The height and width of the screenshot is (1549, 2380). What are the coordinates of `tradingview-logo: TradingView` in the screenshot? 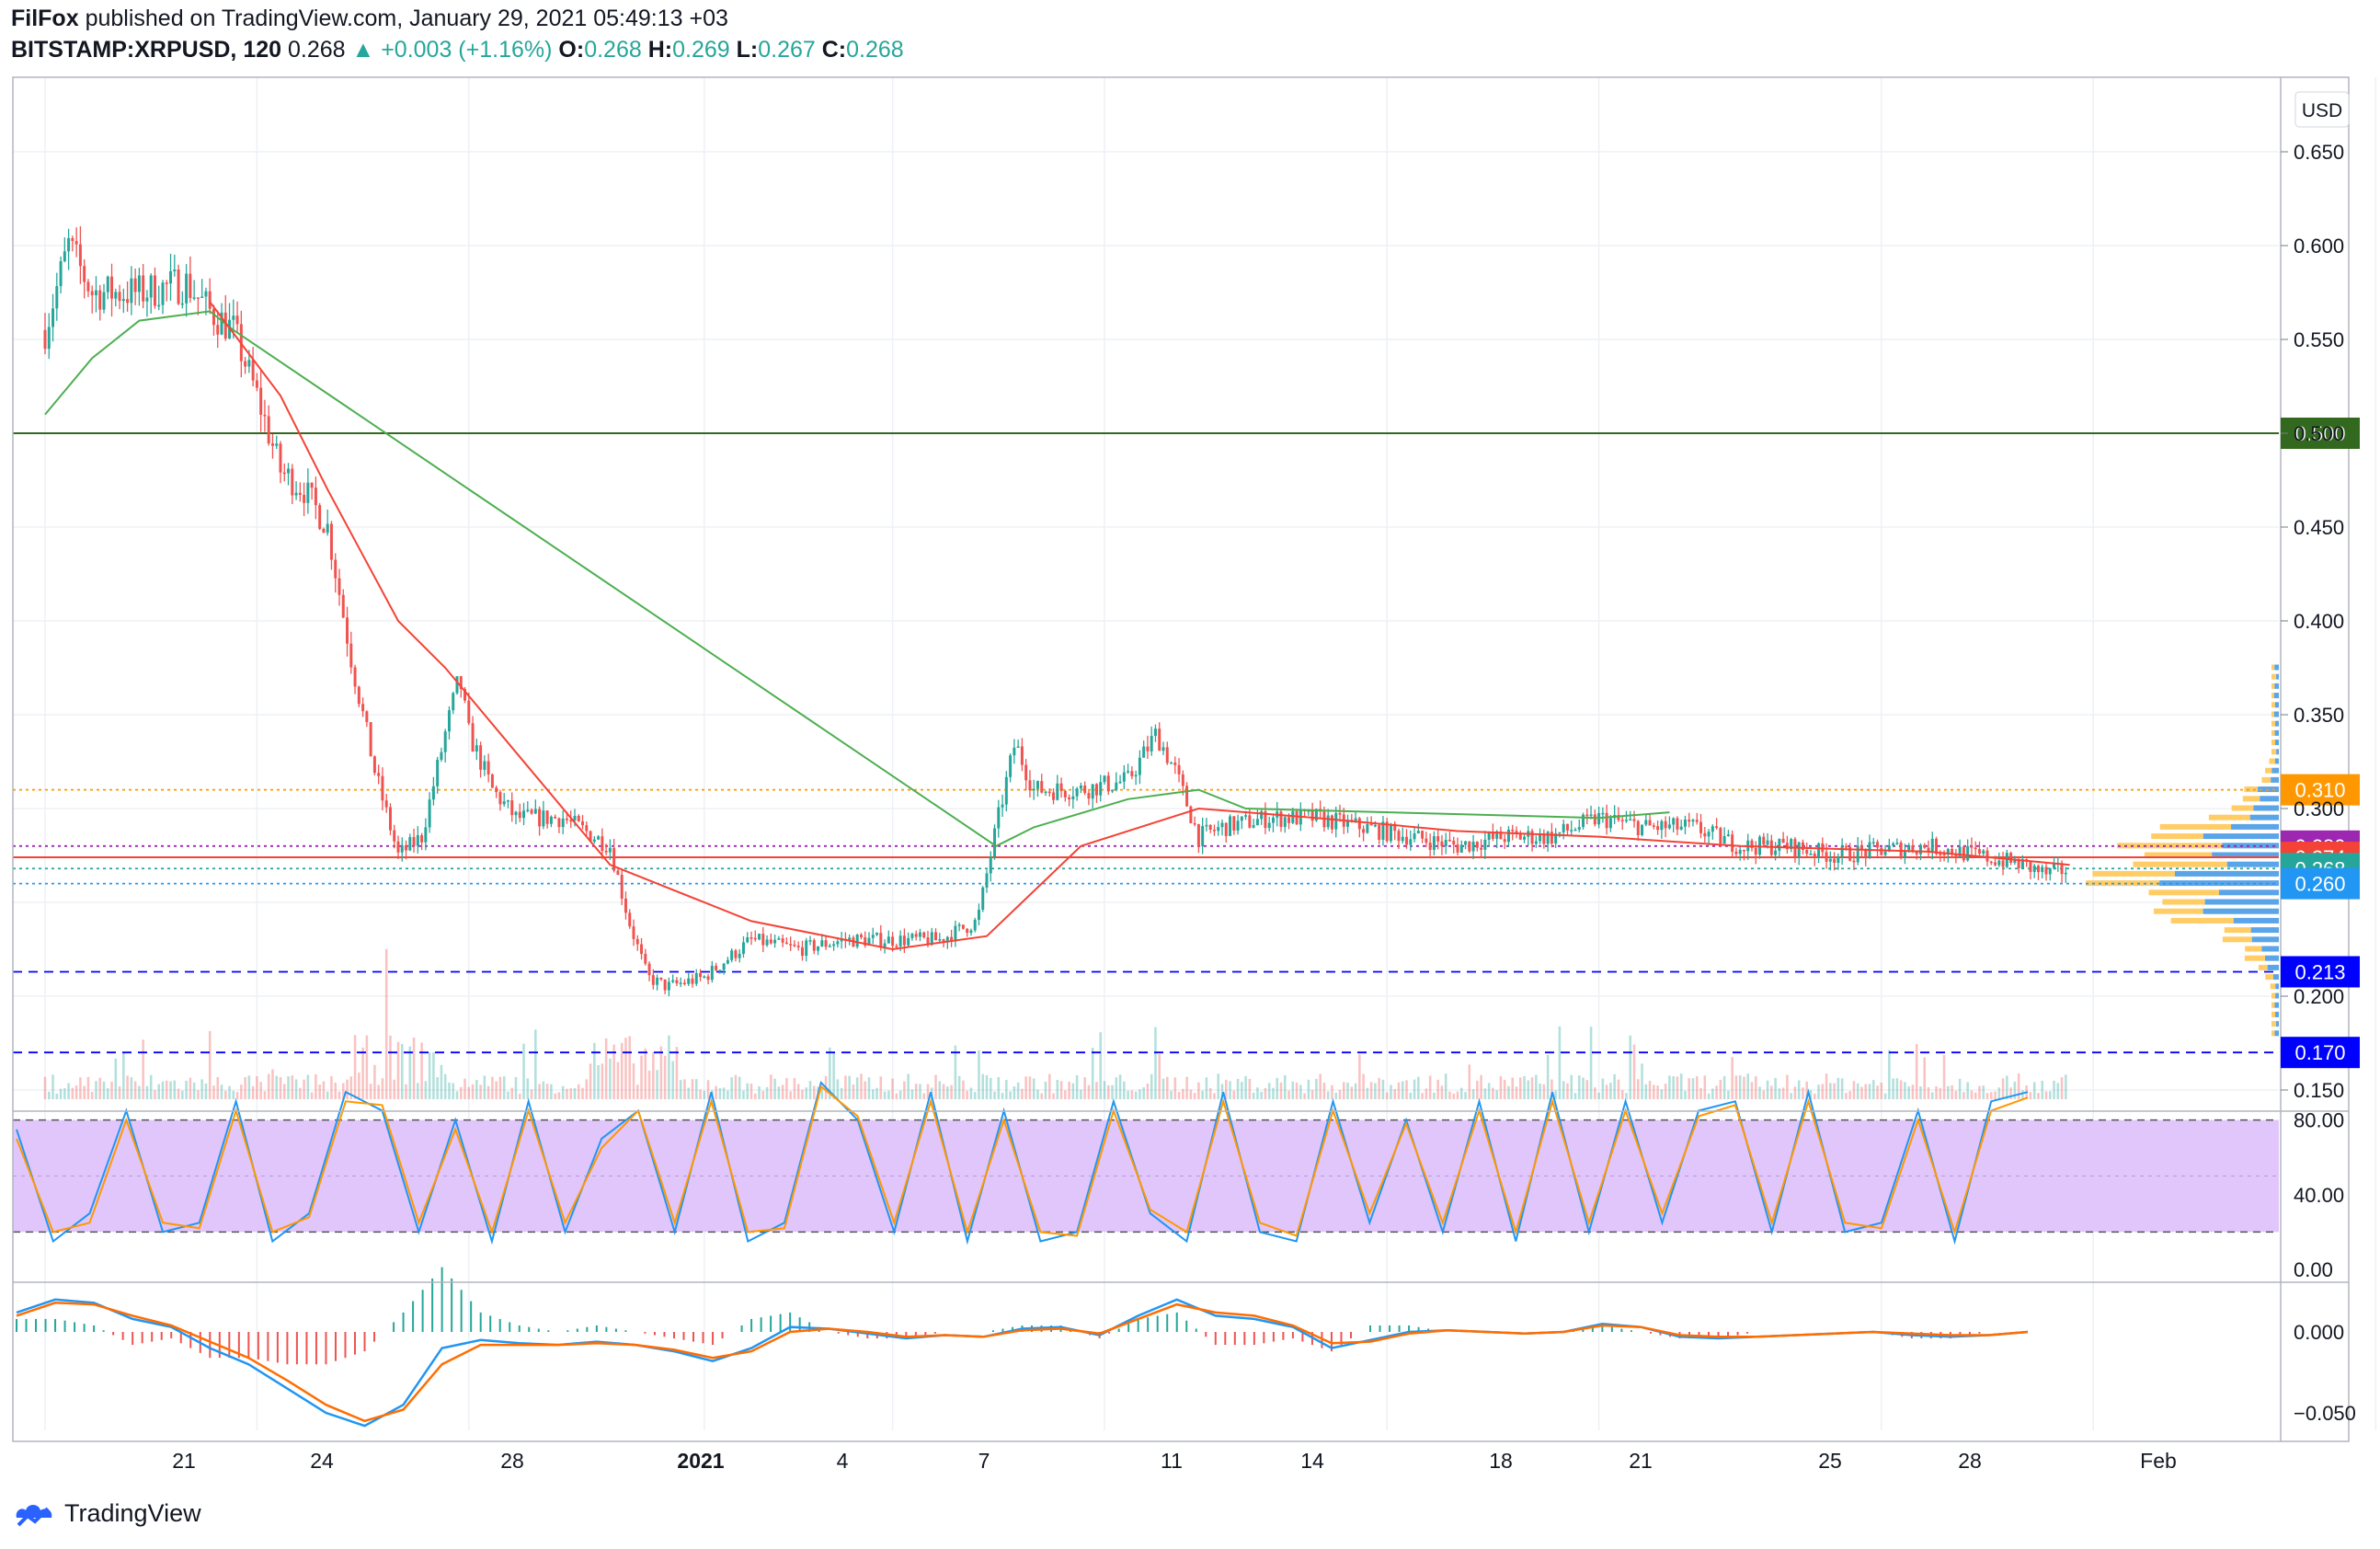 It's located at (107, 1513).